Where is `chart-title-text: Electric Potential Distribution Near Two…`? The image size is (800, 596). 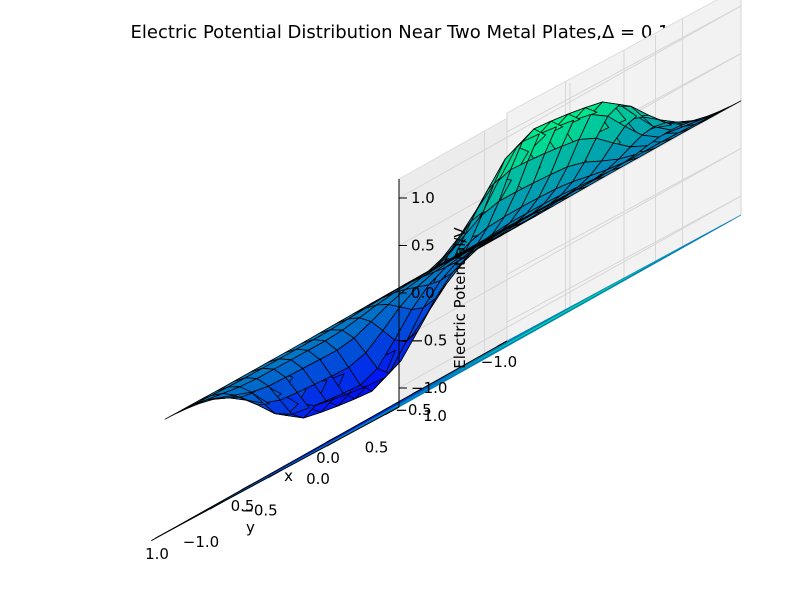 chart-title-text: Electric Potential Distribution Near Two… is located at coordinates (366, 32).